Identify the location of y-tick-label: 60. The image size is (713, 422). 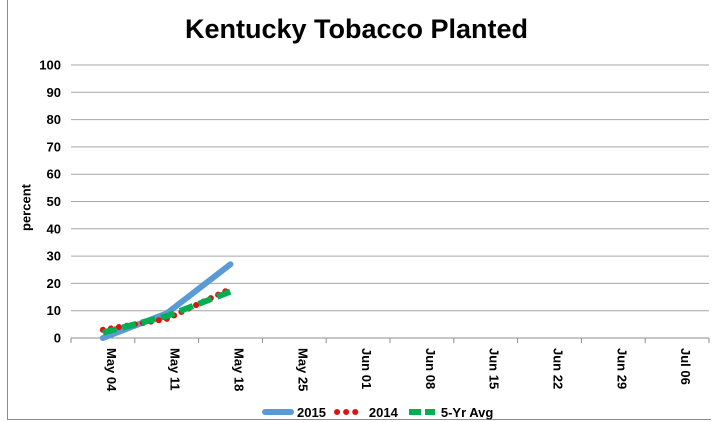
(54, 174).